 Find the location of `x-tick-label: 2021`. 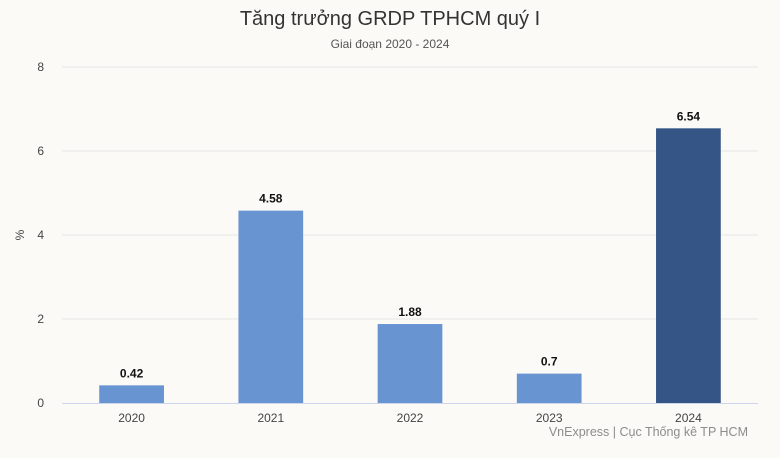

x-tick-label: 2021 is located at coordinates (270, 418).